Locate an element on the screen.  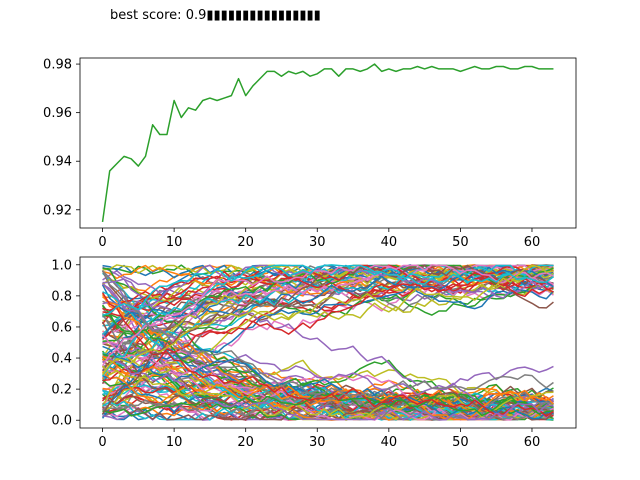
y-tick-label: 0.6 is located at coordinates (61, 327).